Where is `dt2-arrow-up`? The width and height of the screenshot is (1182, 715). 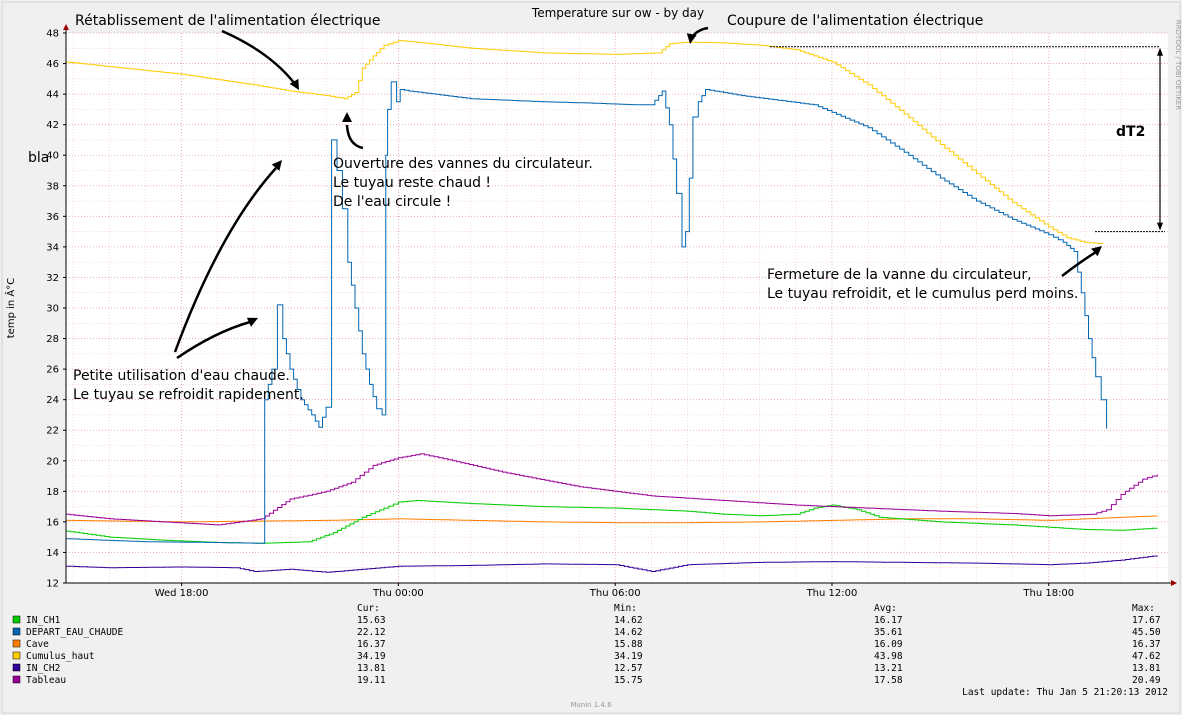 dt2-arrow-up is located at coordinates (1160, 51).